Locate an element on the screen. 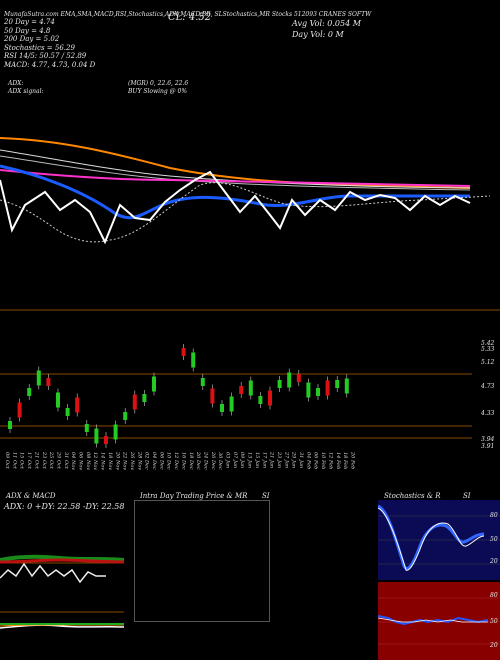 Image resolution: width=500 pixels, height=660 pixels. price-tick-1: 5.42 is located at coordinates (488, 343).